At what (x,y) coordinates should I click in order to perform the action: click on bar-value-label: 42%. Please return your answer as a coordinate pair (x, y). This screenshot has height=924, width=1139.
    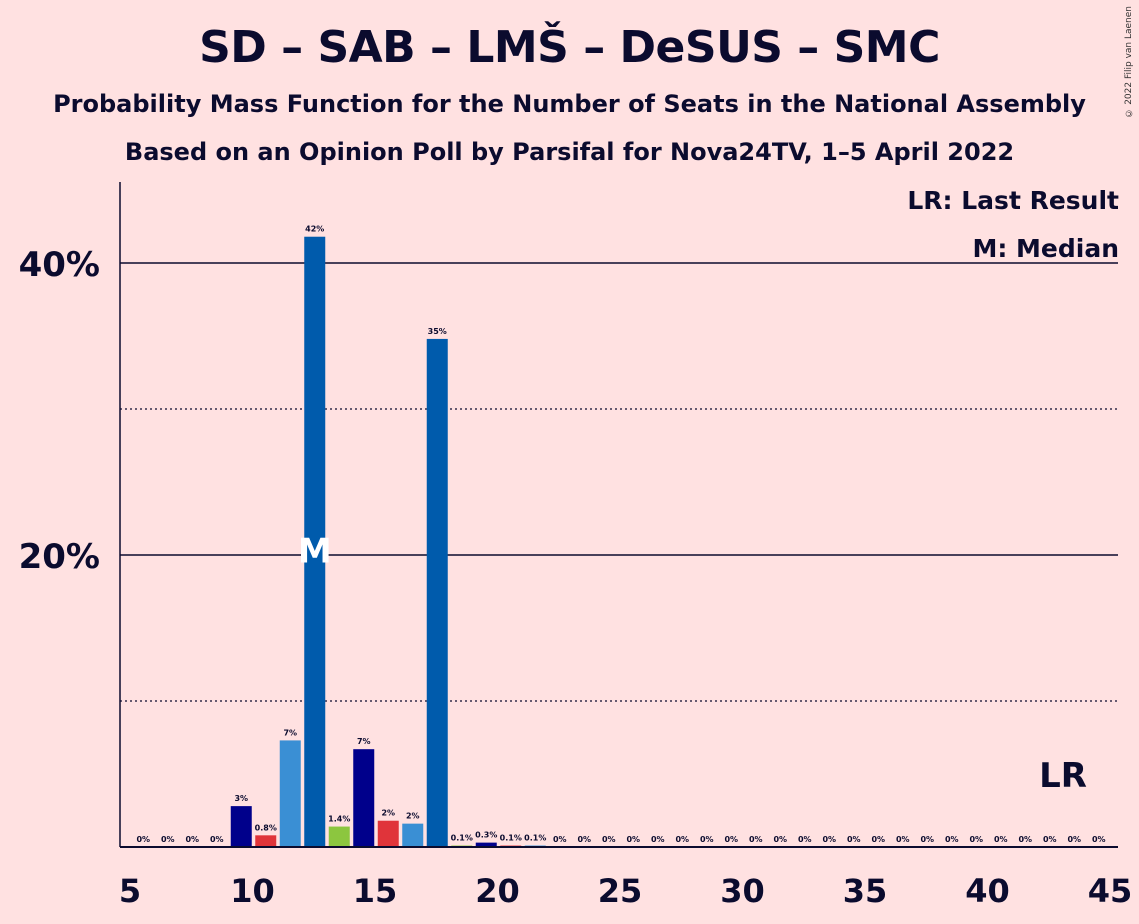
    Looking at the image, I should click on (314, 229).